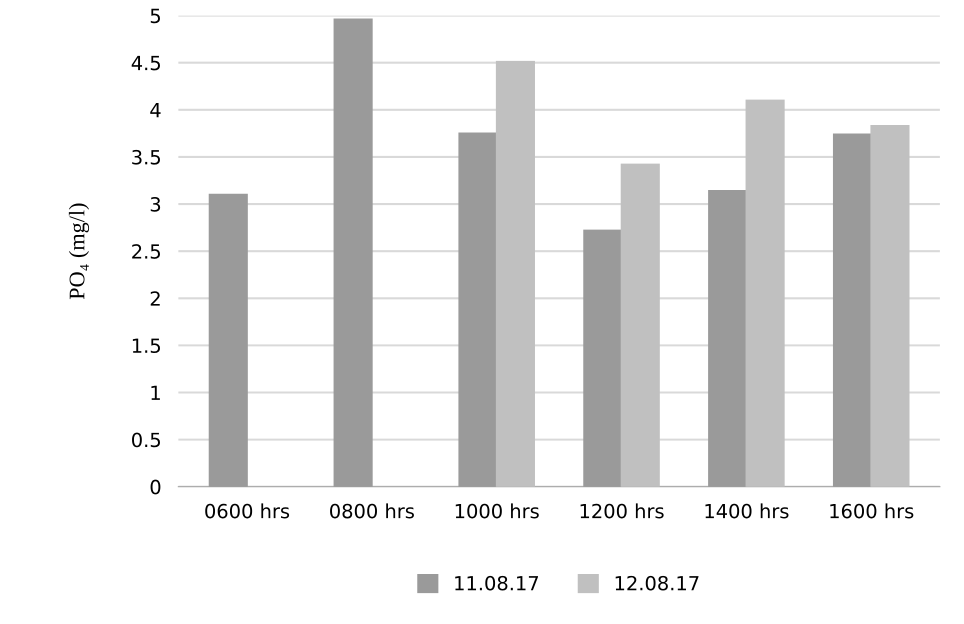  Describe the element at coordinates (79, 252) in the screenshot. I see `y-axis-title: PO₄ (mg/l)` at that location.